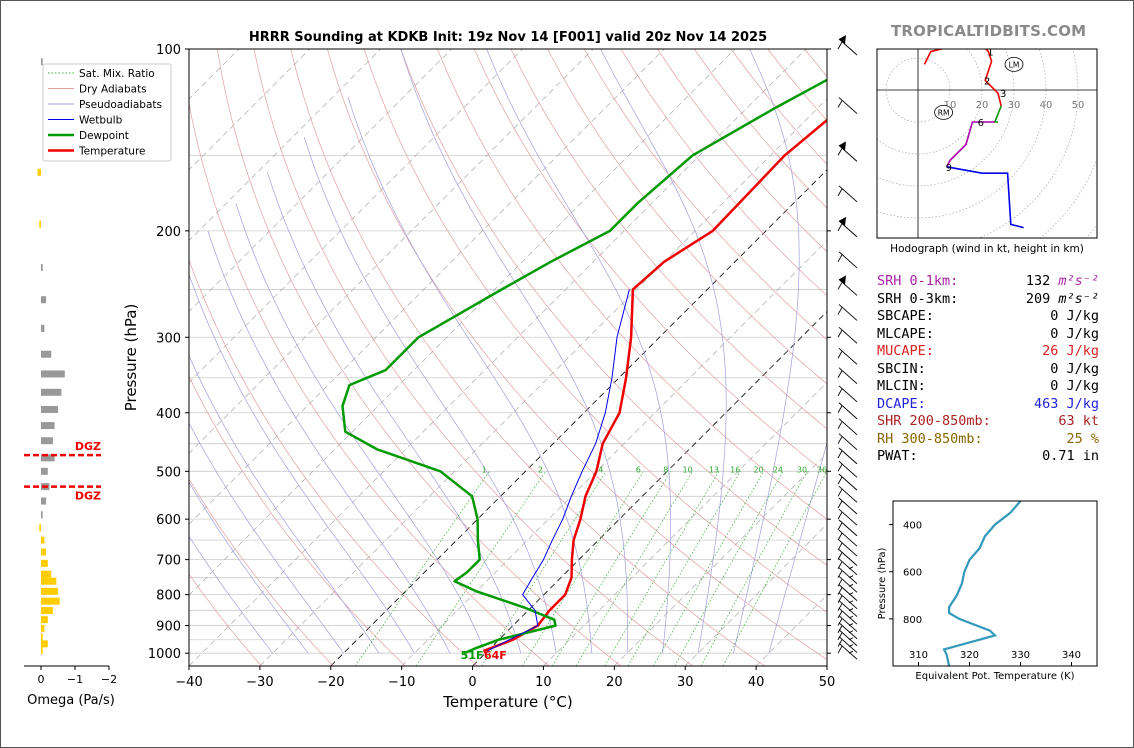 Image resolution: width=1134 pixels, height=748 pixels. I want to click on hodograph-height-label: 9, so click(949, 168).